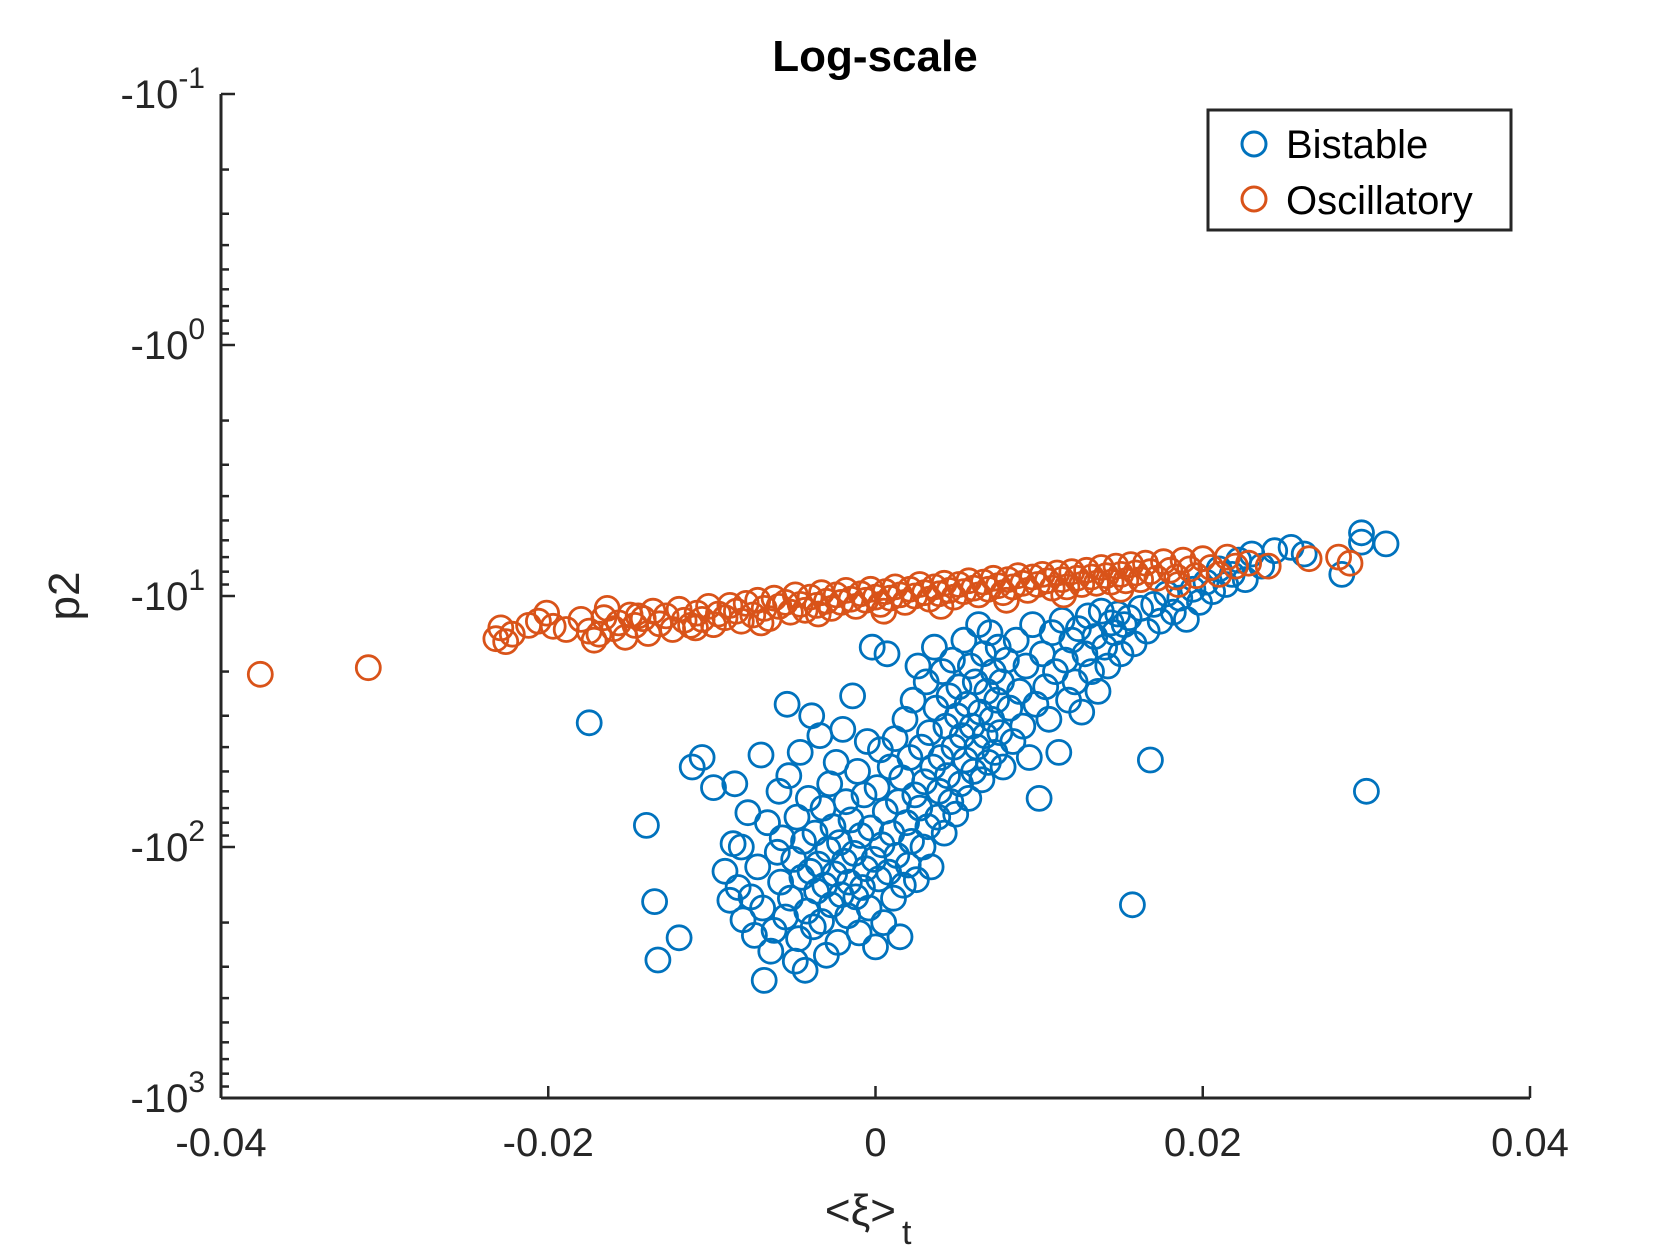 This screenshot has height=1250, width=1667. I want to click on legend-label-bistable: Bistable, so click(1357, 145).